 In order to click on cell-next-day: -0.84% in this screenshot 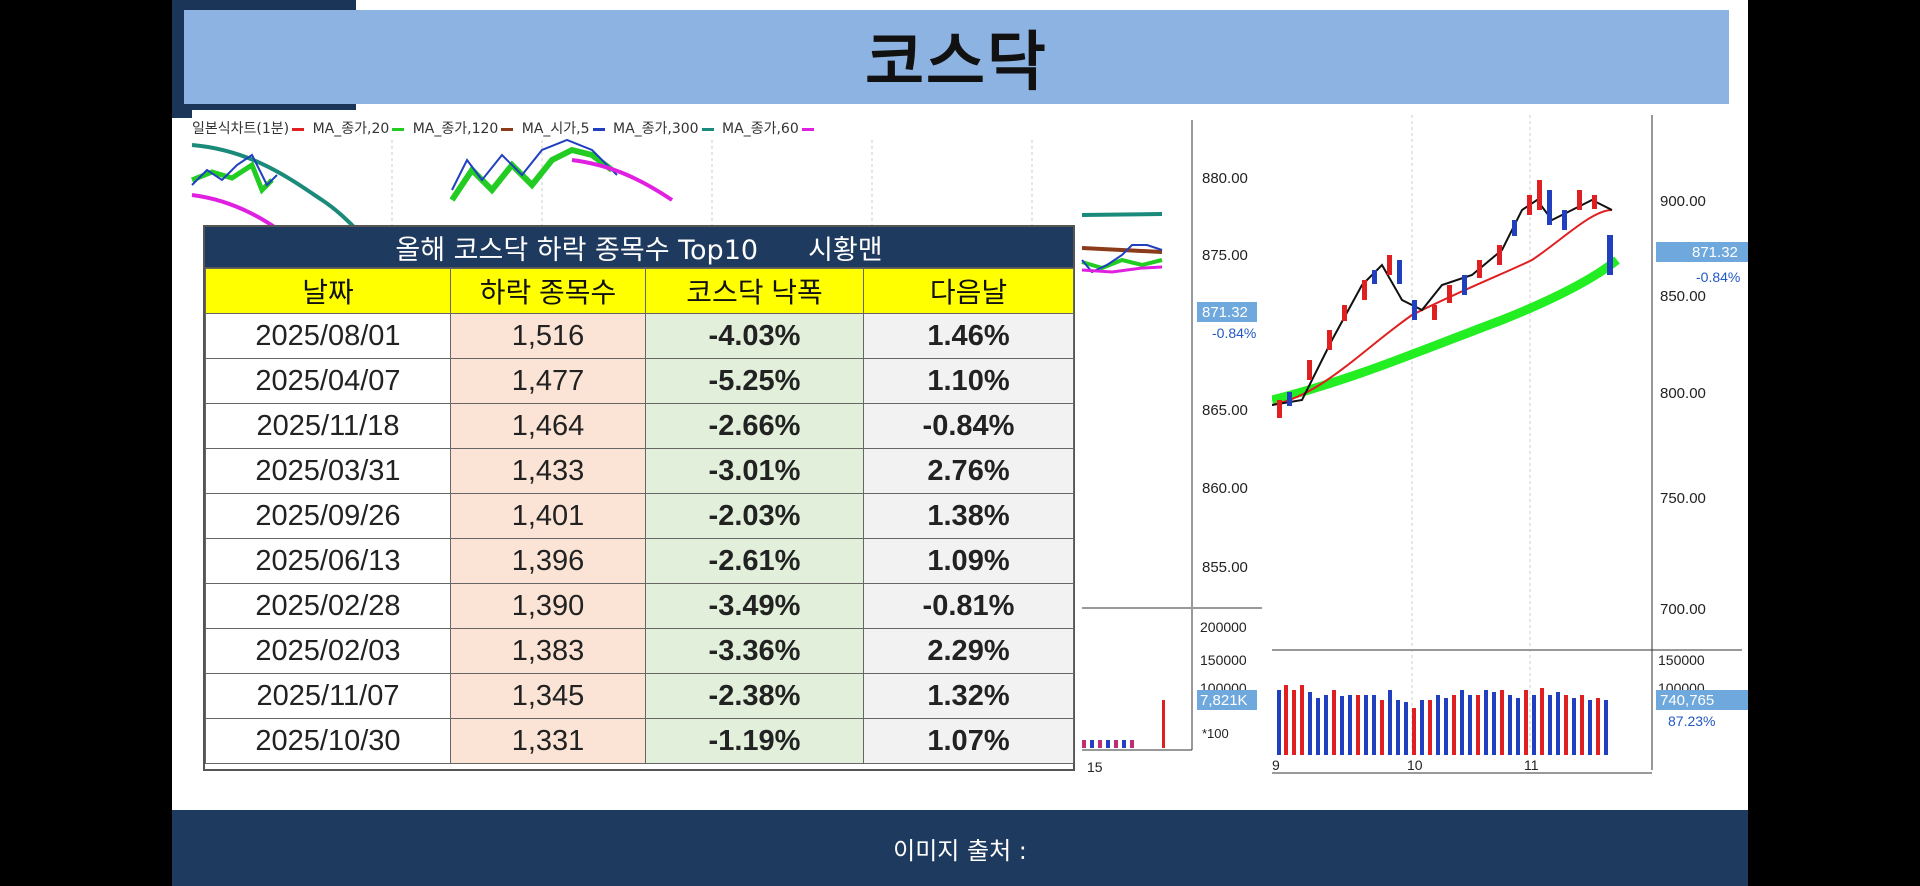, I will do `click(968, 426)`.